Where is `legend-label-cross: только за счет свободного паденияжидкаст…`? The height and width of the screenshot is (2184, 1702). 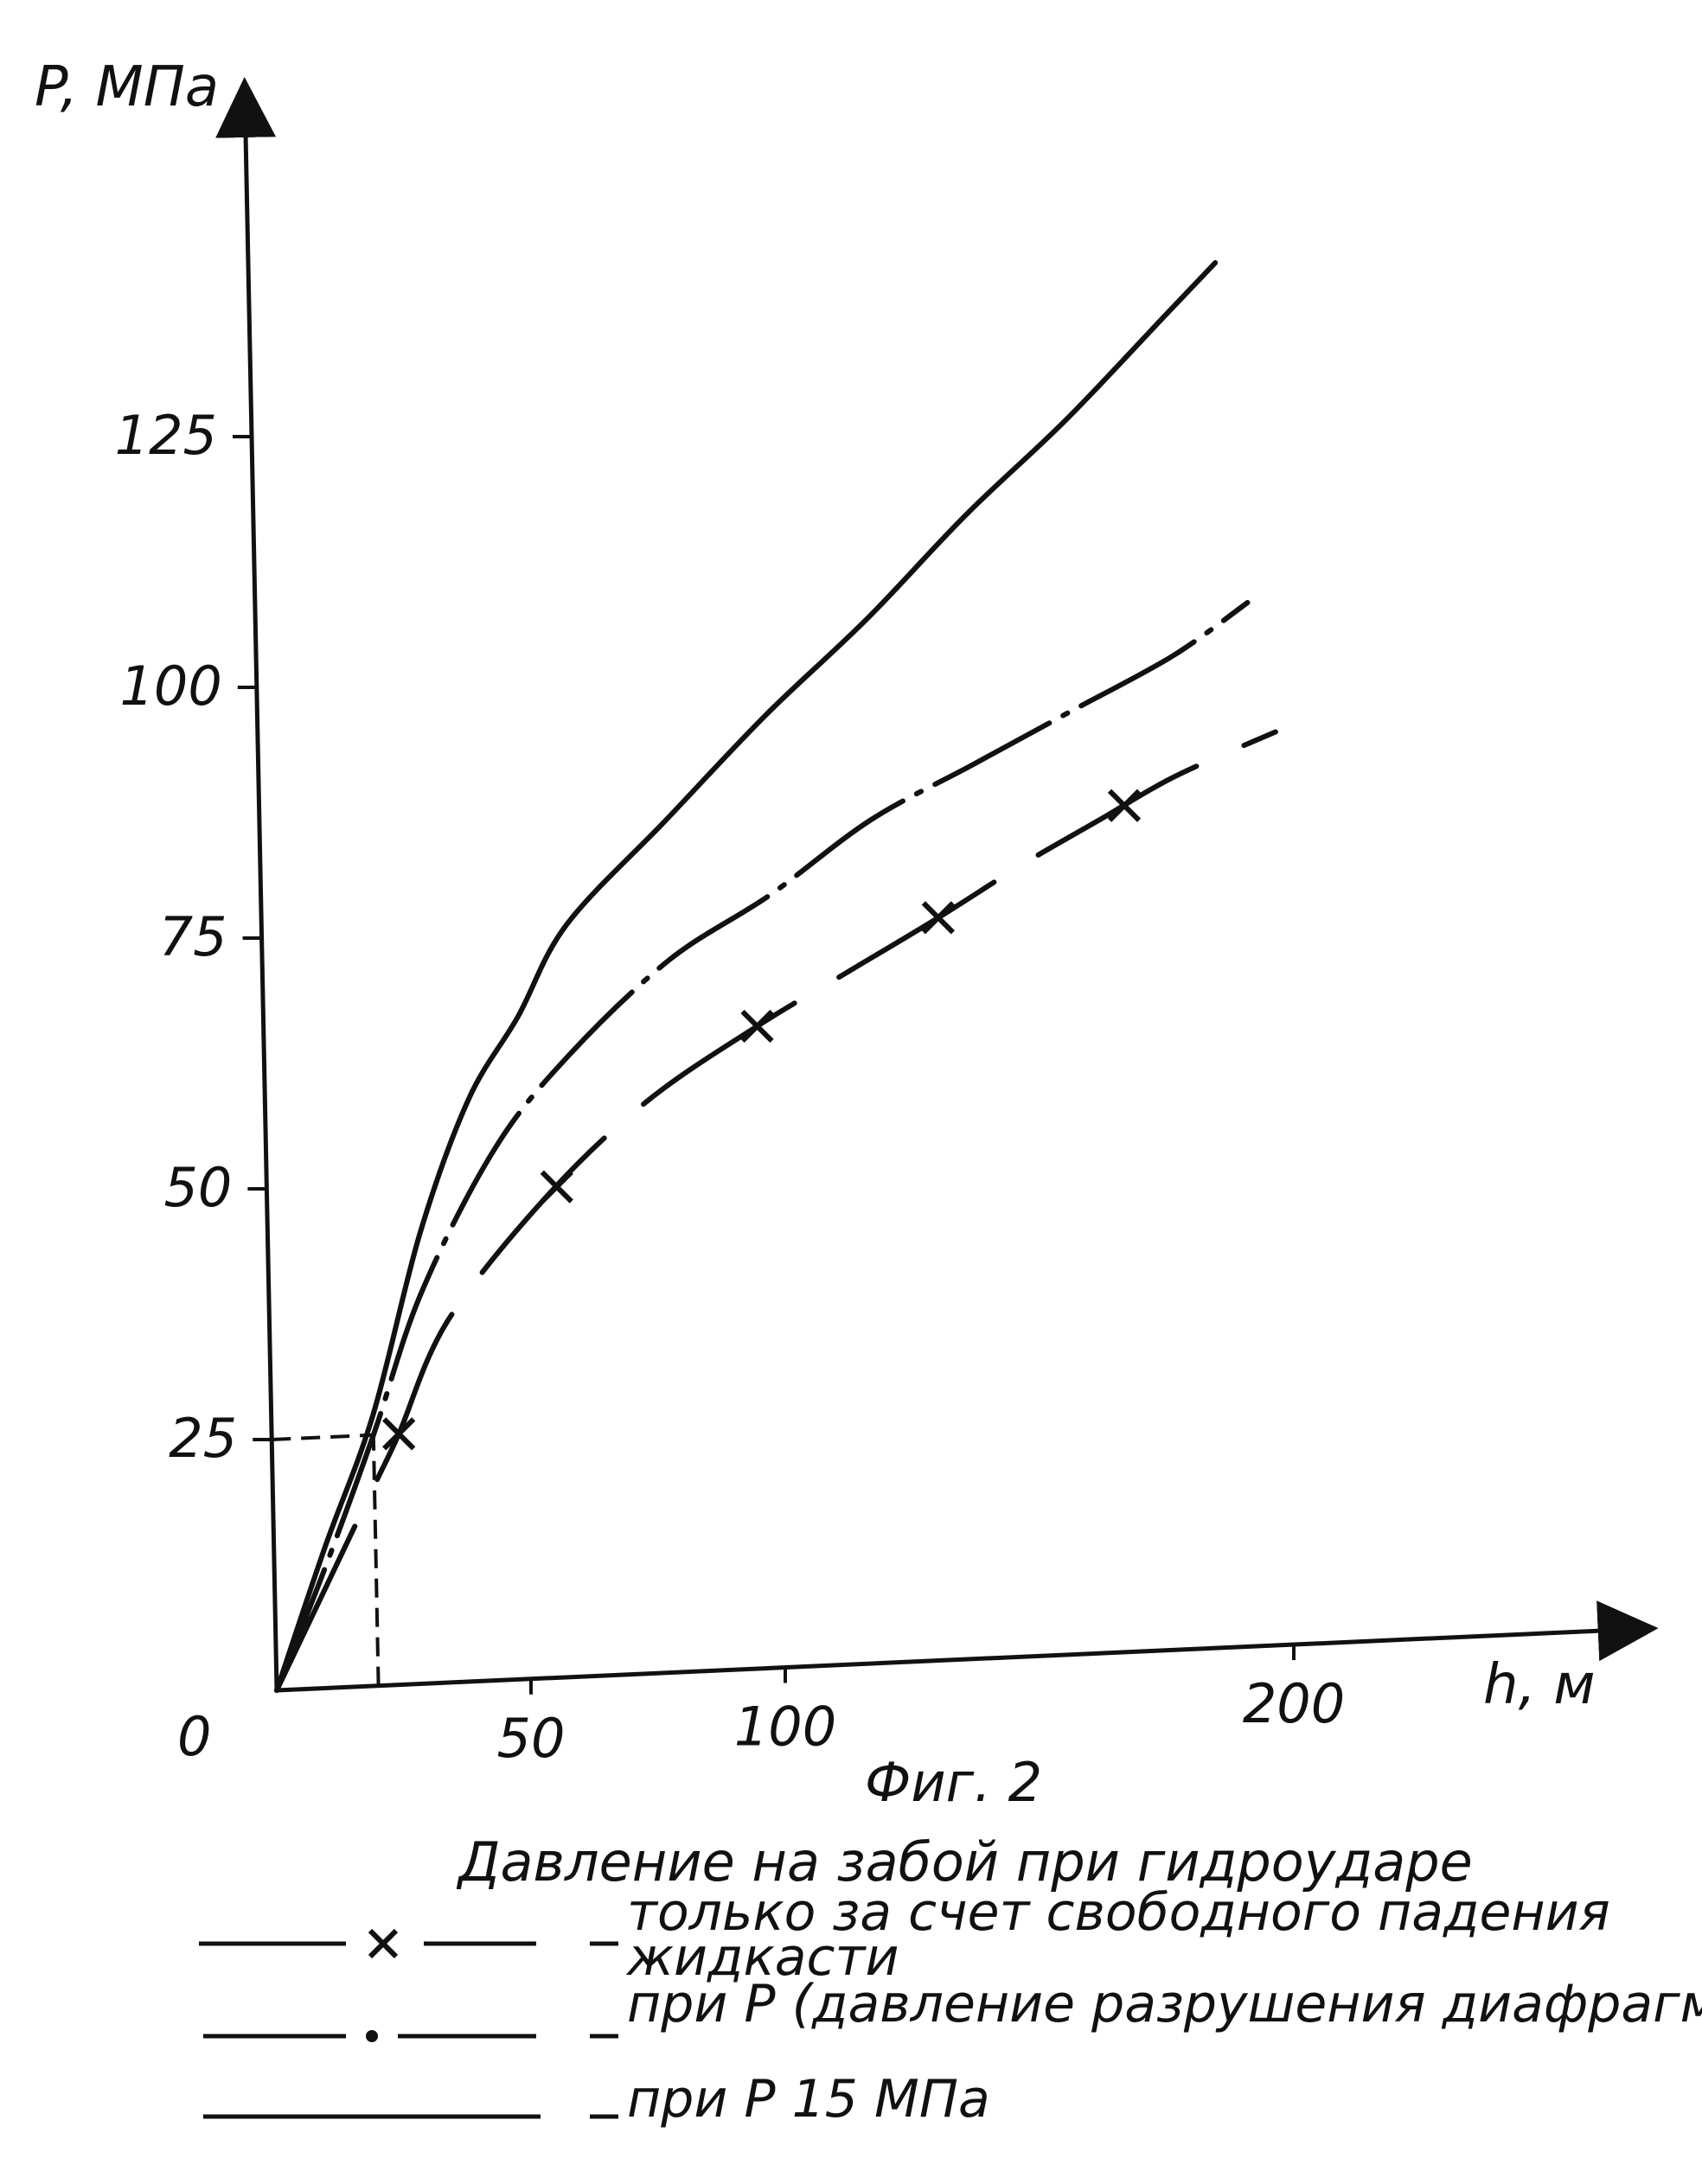 legend-label-cross: только за счет свободного паденияжидкаст… is located at coordinates (1117, 1935).